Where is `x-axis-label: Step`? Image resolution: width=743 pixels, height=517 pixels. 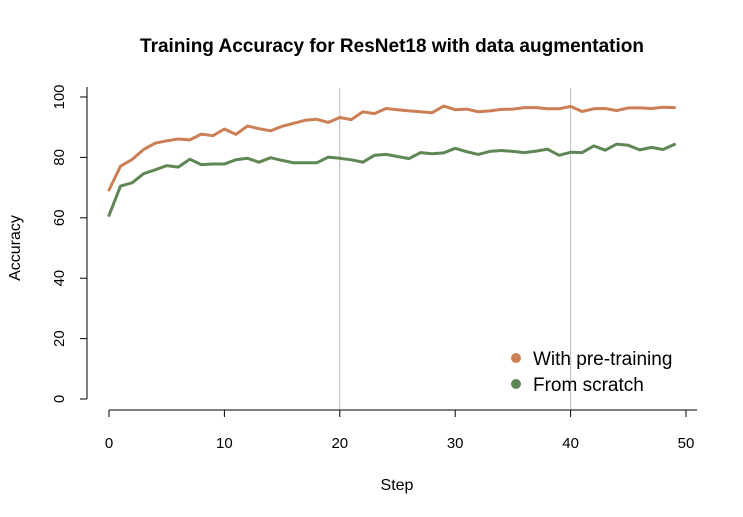 x-axis-label: Step is located at coordinates (397, 485).